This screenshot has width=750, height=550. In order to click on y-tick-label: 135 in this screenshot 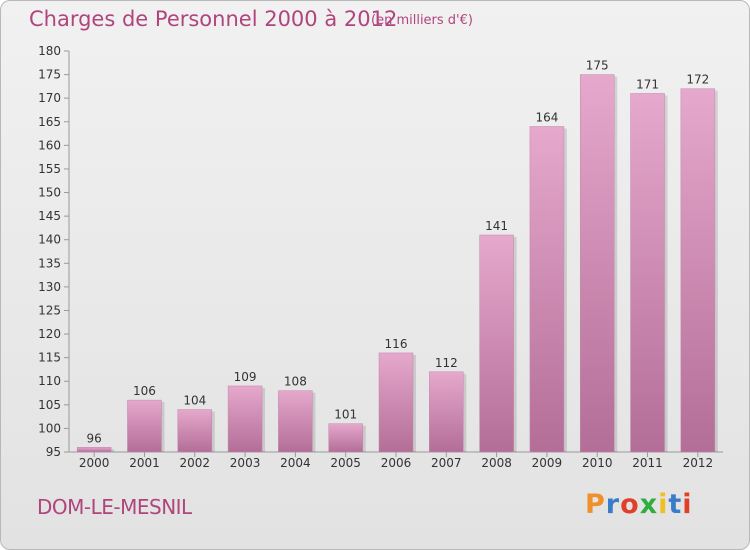, I will do `click(49, 263)`.